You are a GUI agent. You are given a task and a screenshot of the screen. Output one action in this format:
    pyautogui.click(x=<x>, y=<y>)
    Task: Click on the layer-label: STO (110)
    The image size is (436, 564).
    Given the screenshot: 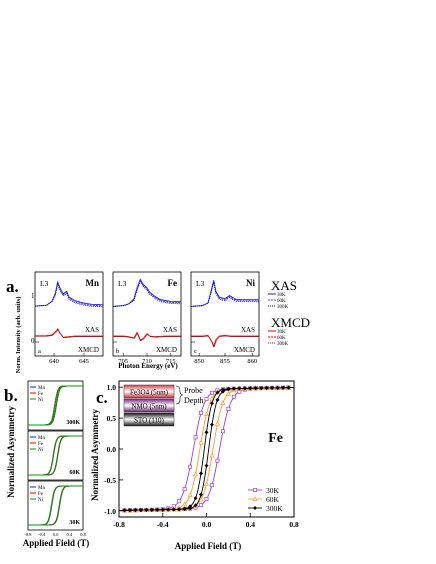 What is the action you would take?
    pyautogui.click(x=149, y=421)
    